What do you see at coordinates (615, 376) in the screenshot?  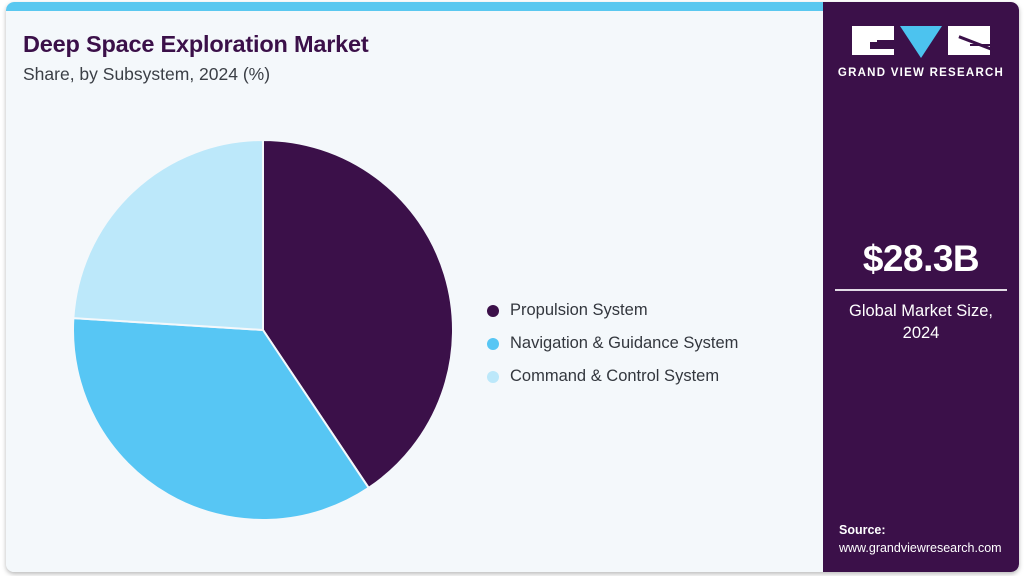 I see `legend-label-command: Command & Control System` at bounding box center [615, 376].